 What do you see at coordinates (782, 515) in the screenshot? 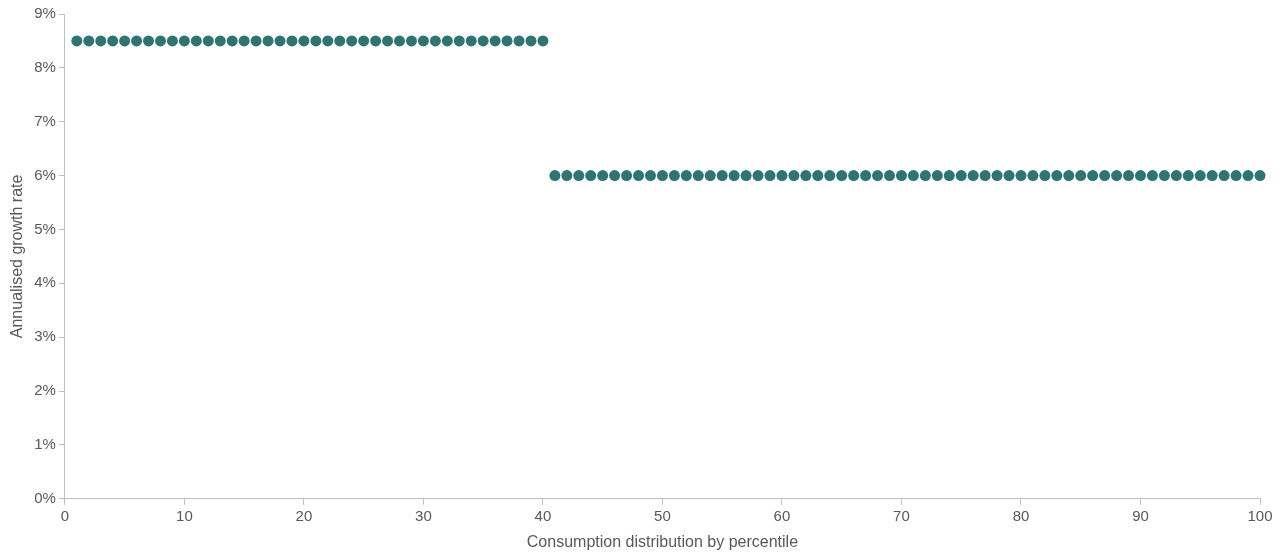
I see `x-tick-label: 60` at bounding box center [782, 515].